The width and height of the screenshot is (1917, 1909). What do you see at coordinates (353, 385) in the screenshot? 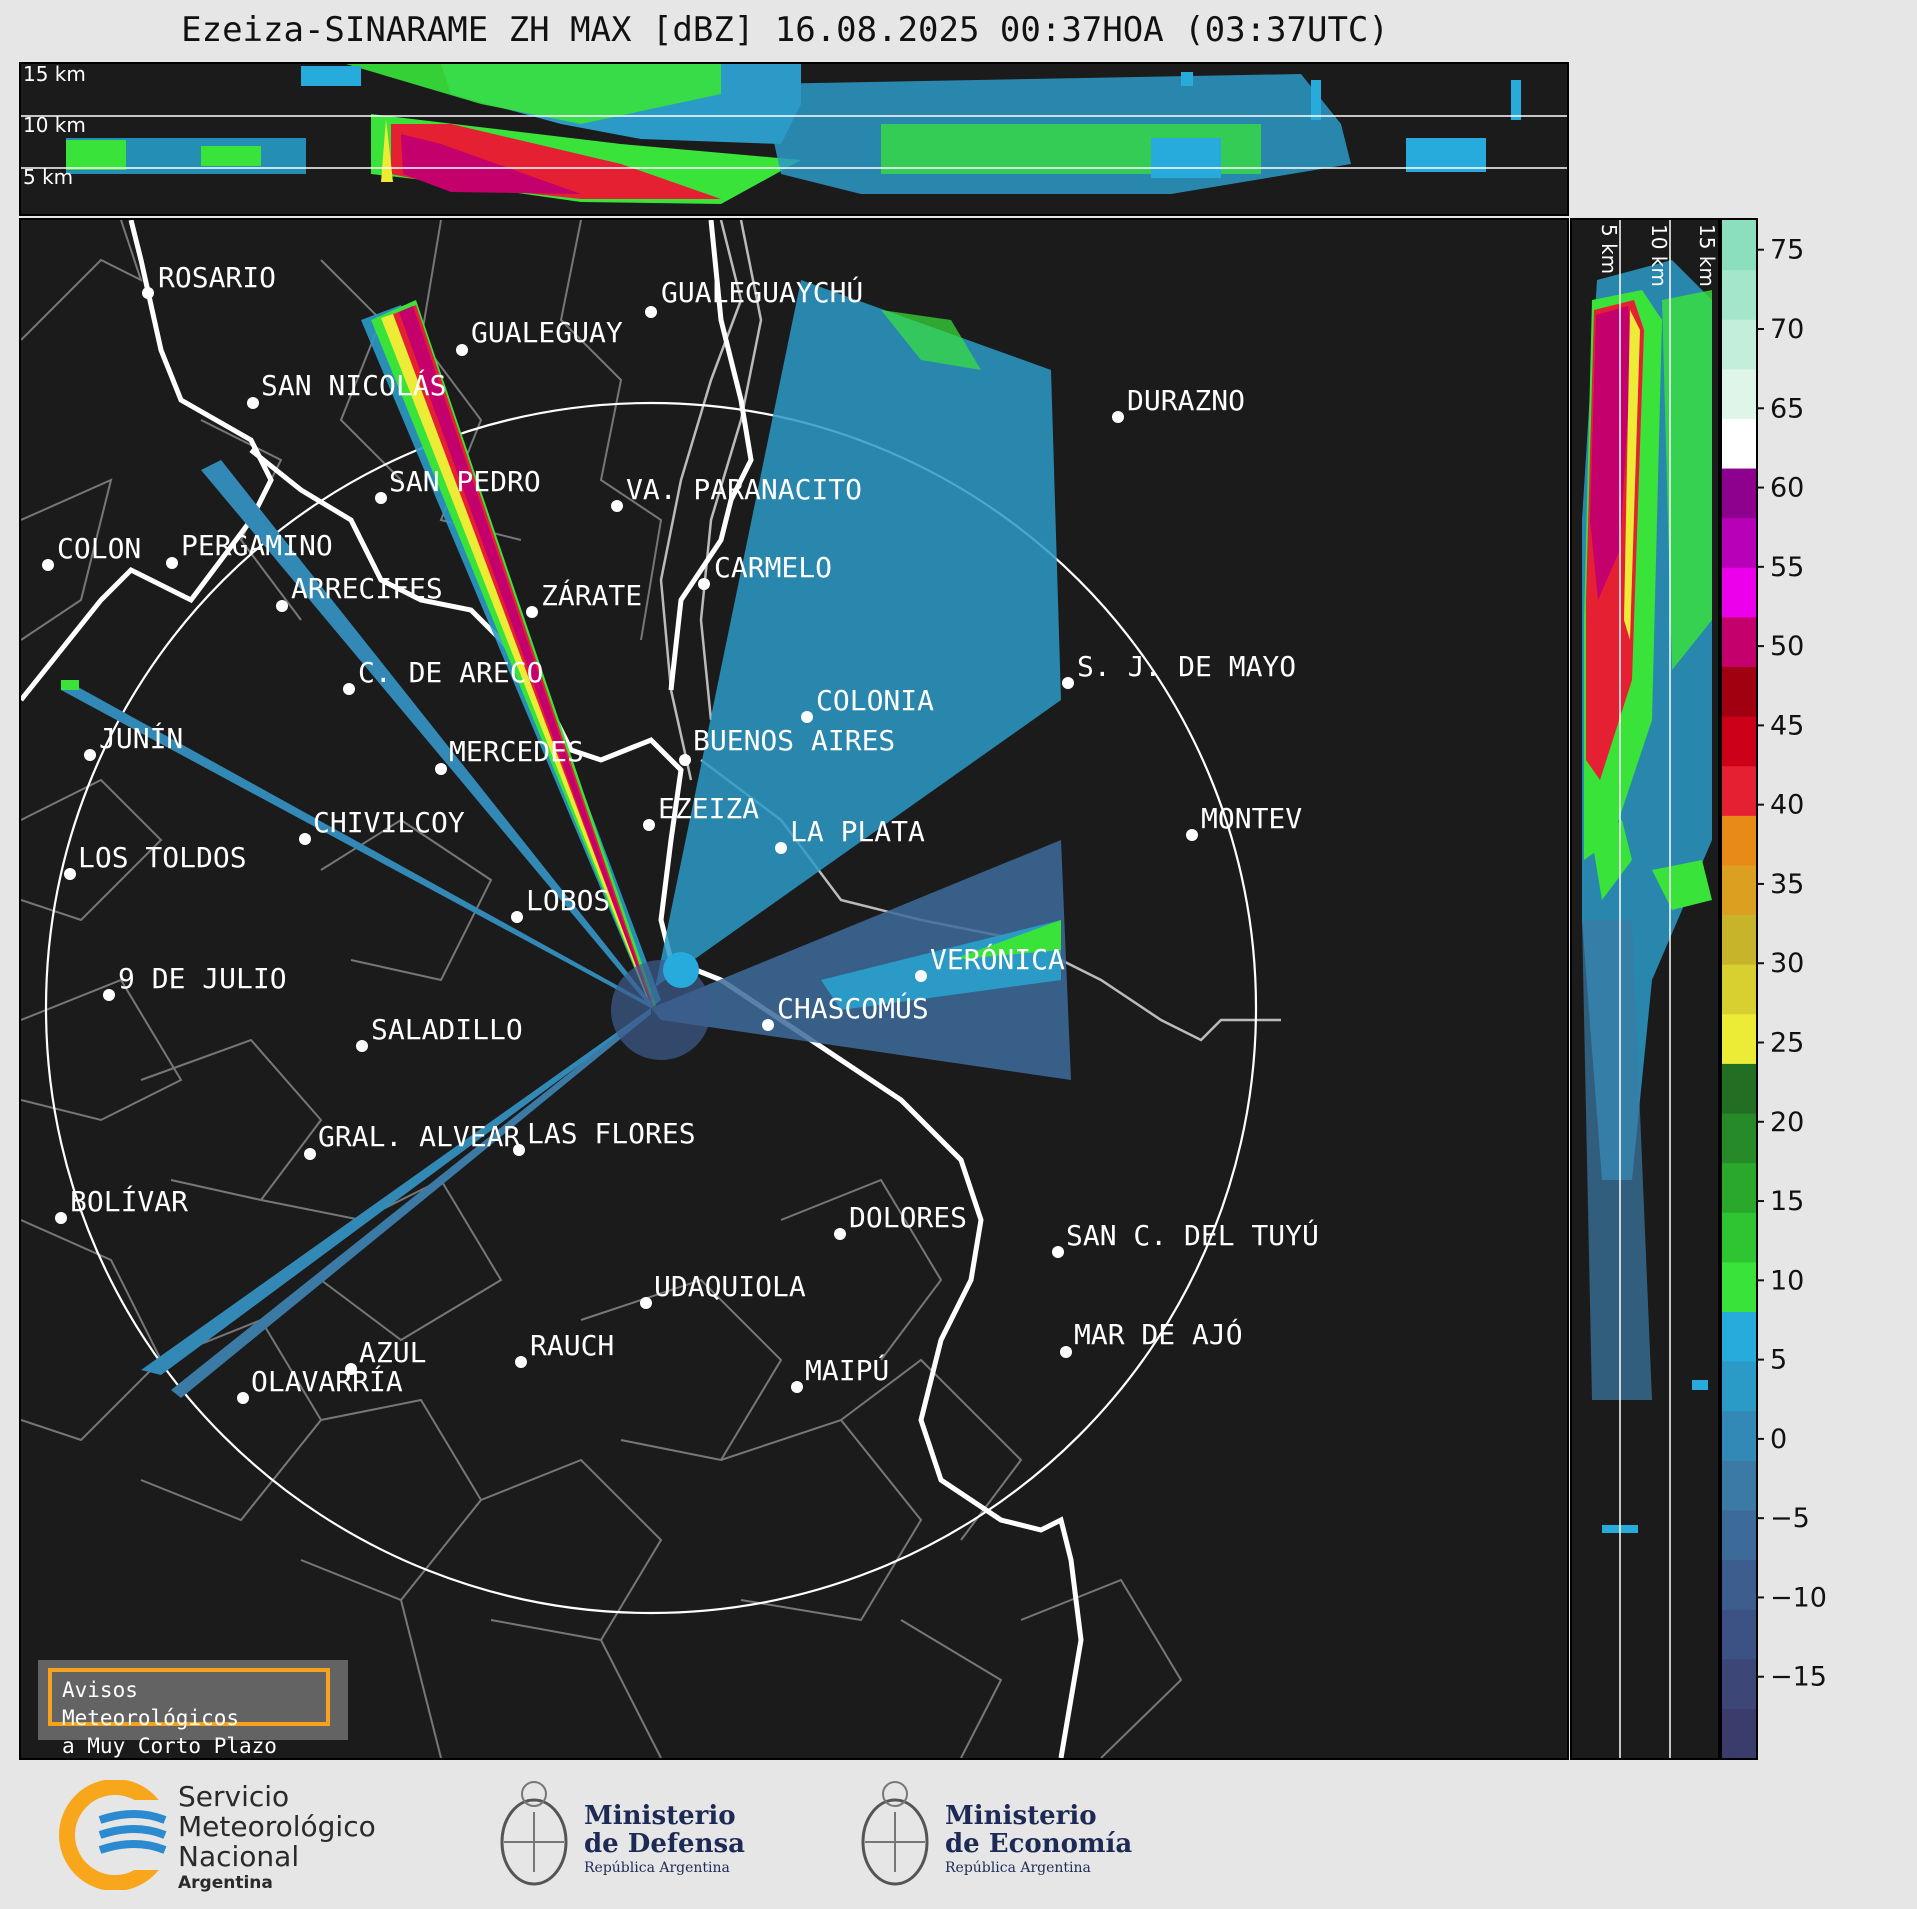
I see `city-san-nicolas: SAN NICOLÁS` at bounding box center [353, 385].